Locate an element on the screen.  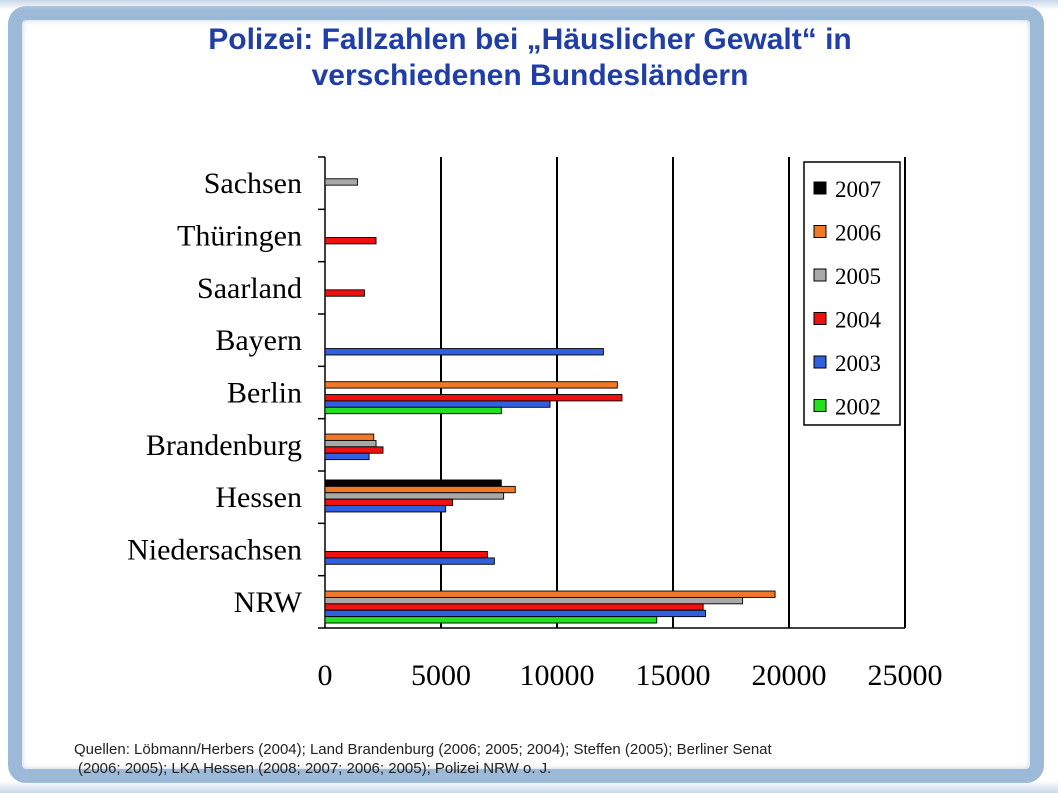
legend-swatch-2005 is located at coordinates (820, 275).